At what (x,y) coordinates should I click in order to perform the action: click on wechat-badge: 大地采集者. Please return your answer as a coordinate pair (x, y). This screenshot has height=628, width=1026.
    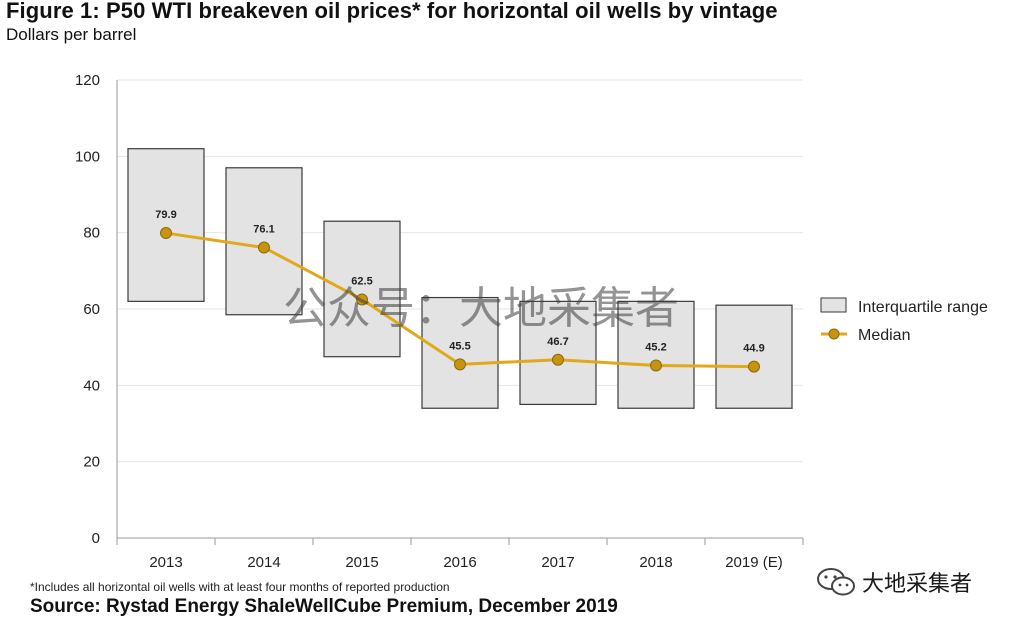
    Looking at the image, I should click on (894, 582).